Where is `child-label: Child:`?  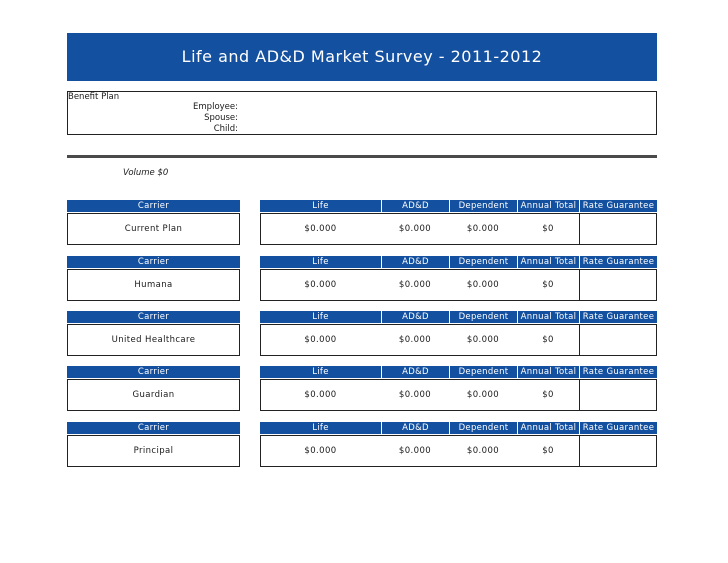 child-label: Child: is located at coordinates (225, 129).